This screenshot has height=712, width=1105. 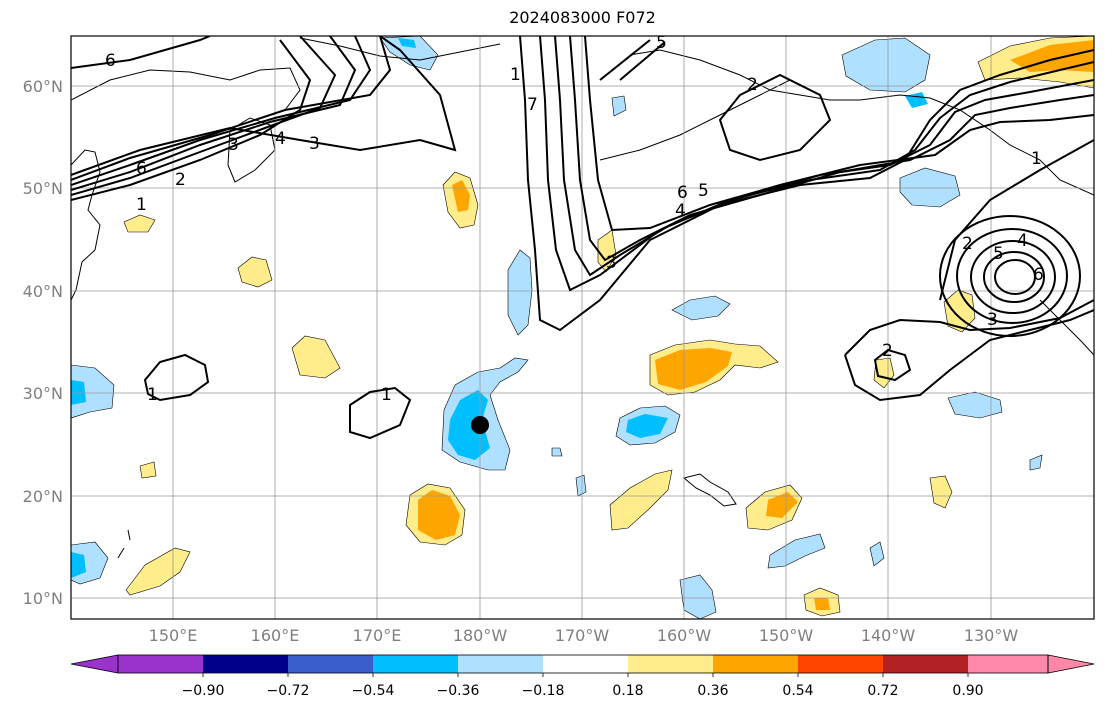 I want to click on lon-label: 130°W, so click(x=991, y=635).